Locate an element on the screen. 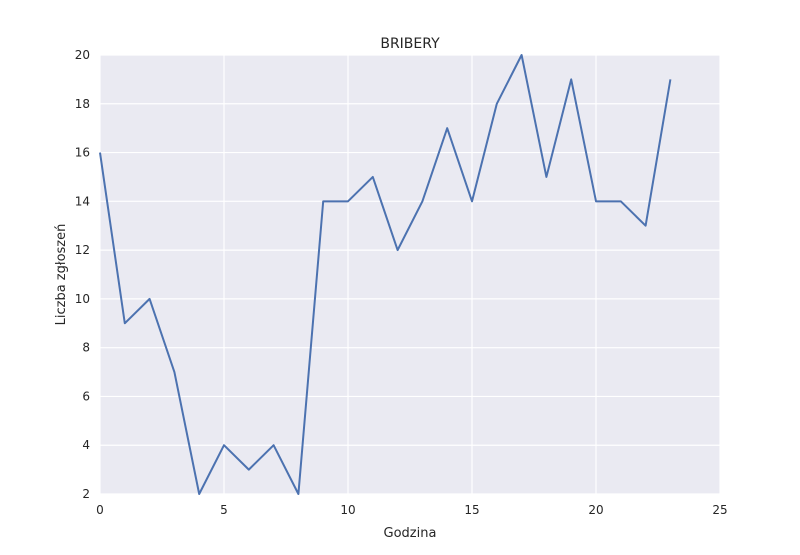 This screenshot has width=800, height=555. y-tick-label: 8 is located at coordinates (86, 348).